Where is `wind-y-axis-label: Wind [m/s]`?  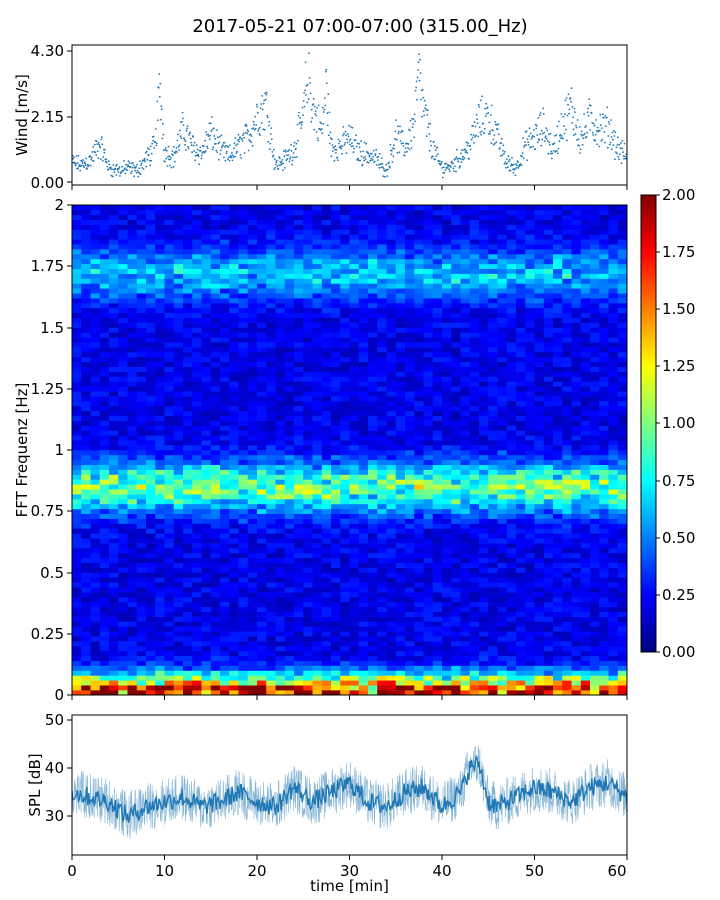 wind-y-axis-label: Wind [m/s] is located at coordinates (22, 115).